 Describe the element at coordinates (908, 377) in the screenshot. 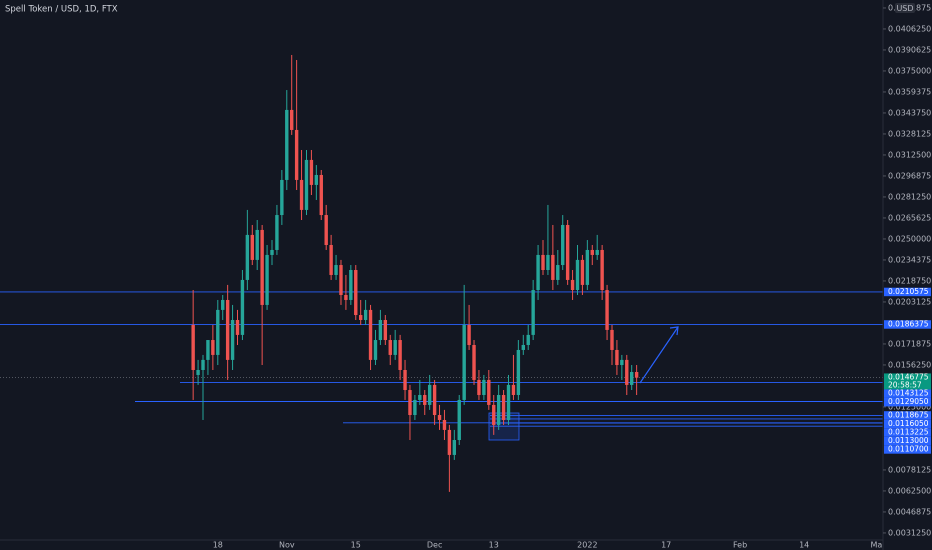

I see `last-price-label: 0.0146775` at that location.